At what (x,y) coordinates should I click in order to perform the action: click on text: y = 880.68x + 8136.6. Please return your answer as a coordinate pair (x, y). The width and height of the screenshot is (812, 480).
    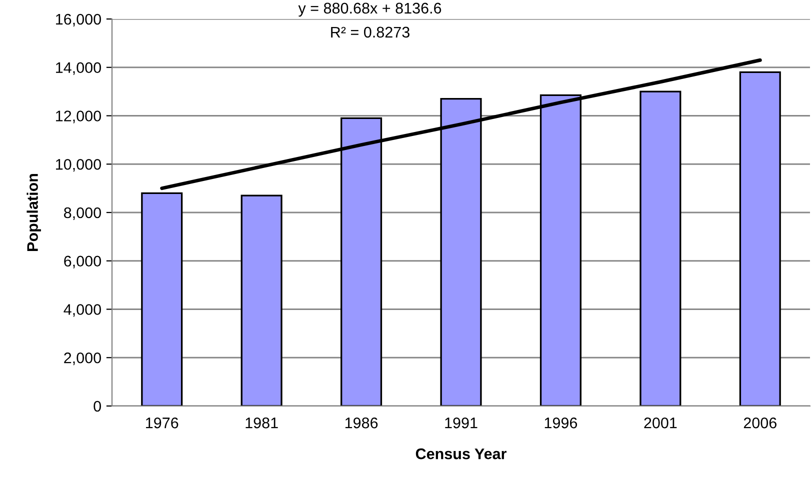
    Looking at the image, I should click on (370, 9).